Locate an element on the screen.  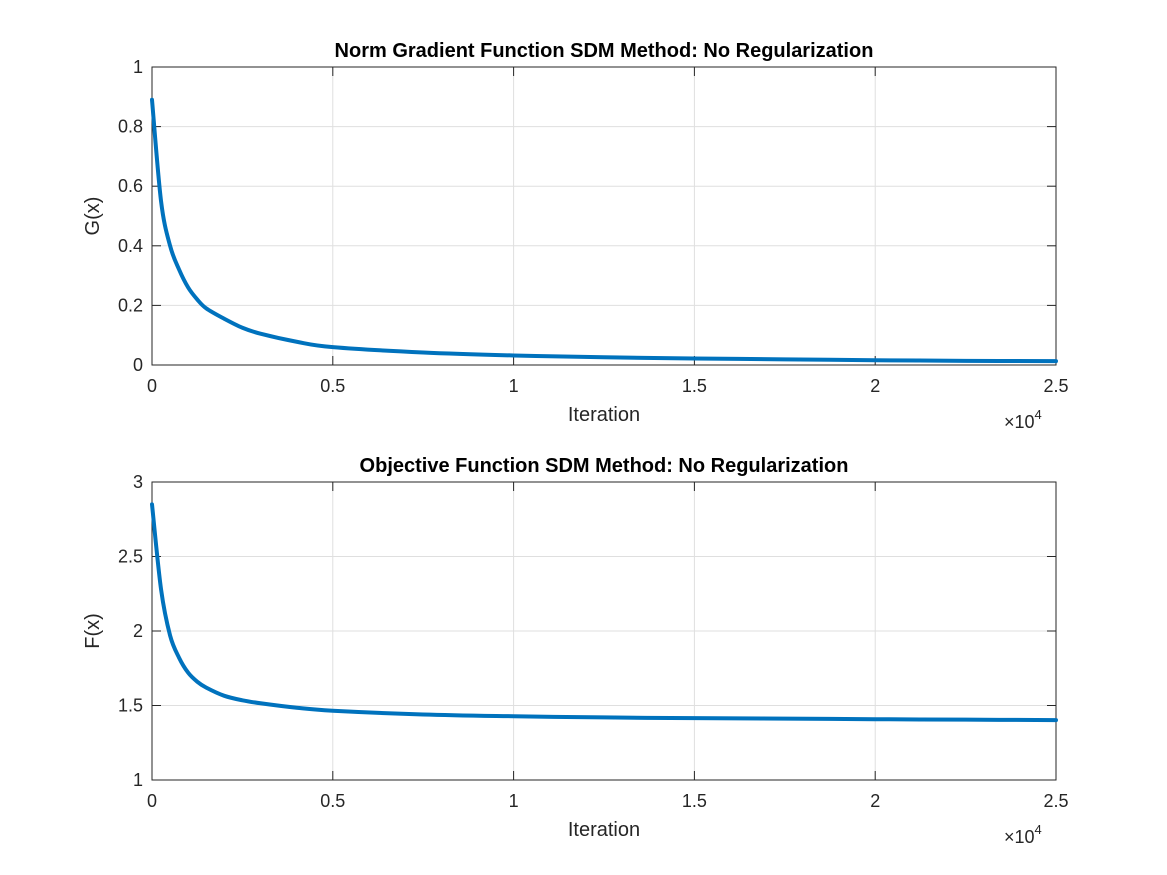
y-tick-label: 2.5 is located at coordinates (130, 557).